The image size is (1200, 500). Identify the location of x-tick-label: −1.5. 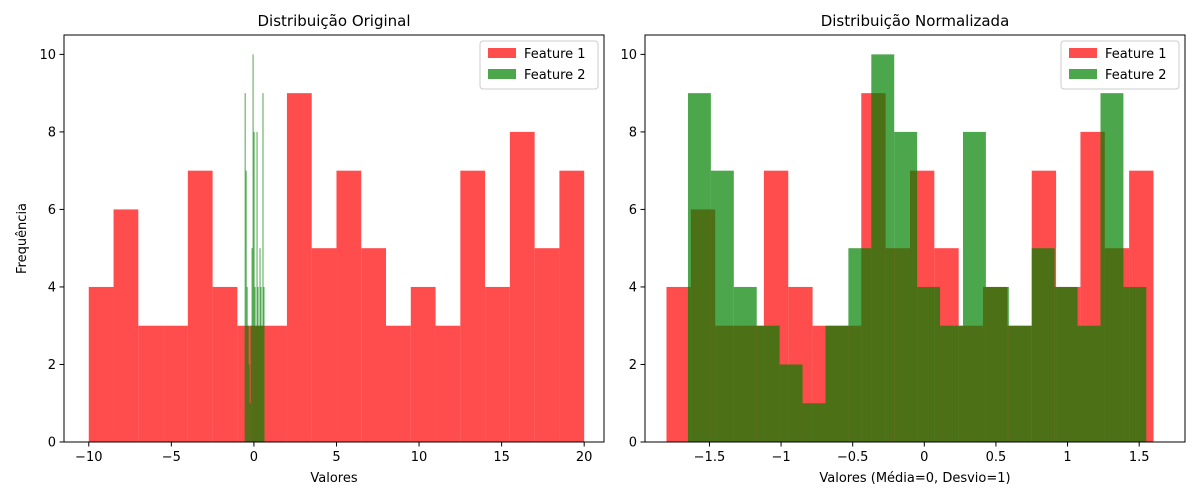
(710, 457).